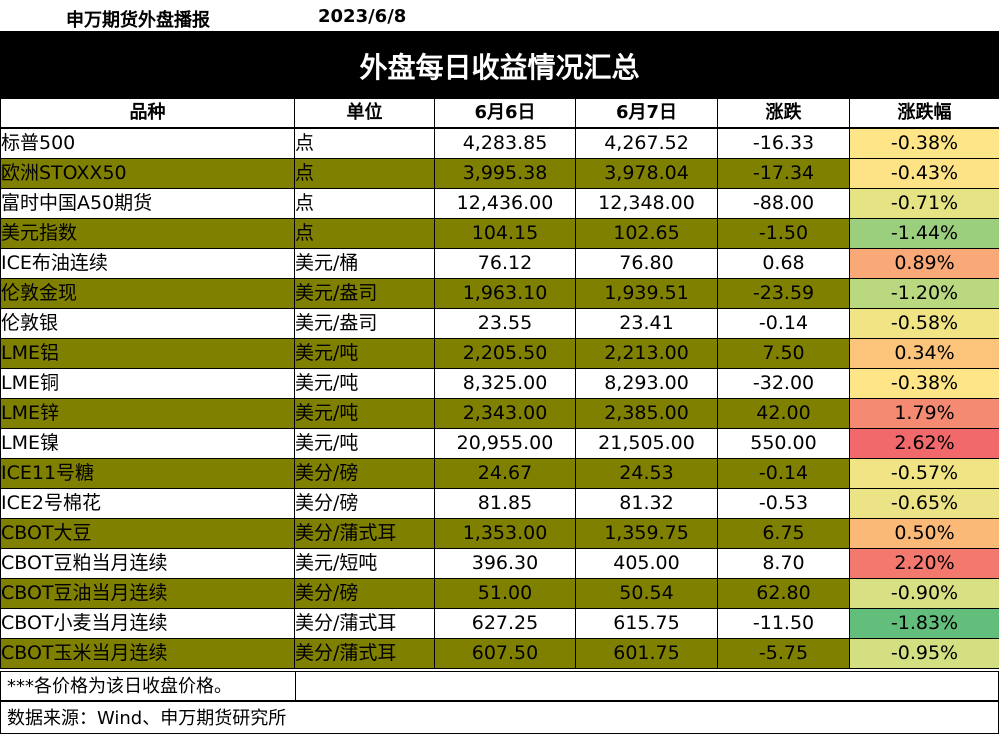 This screenshot has width=999, height=735. Describe the element at coordinates (924, 414) in the screenshot. I see `change-pct-cell: 1.79%` at that location.